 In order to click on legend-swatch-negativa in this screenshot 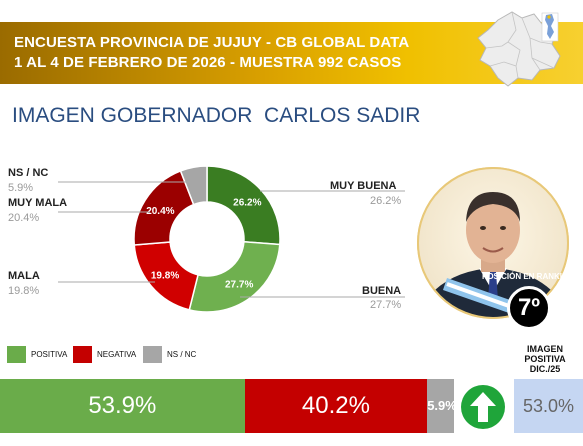, I will do `click(82, 354)`.